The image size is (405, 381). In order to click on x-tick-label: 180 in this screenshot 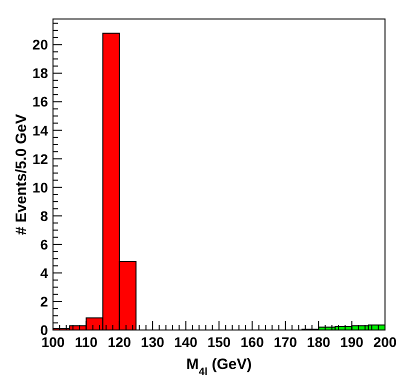, I will do `click(318, 342)`.